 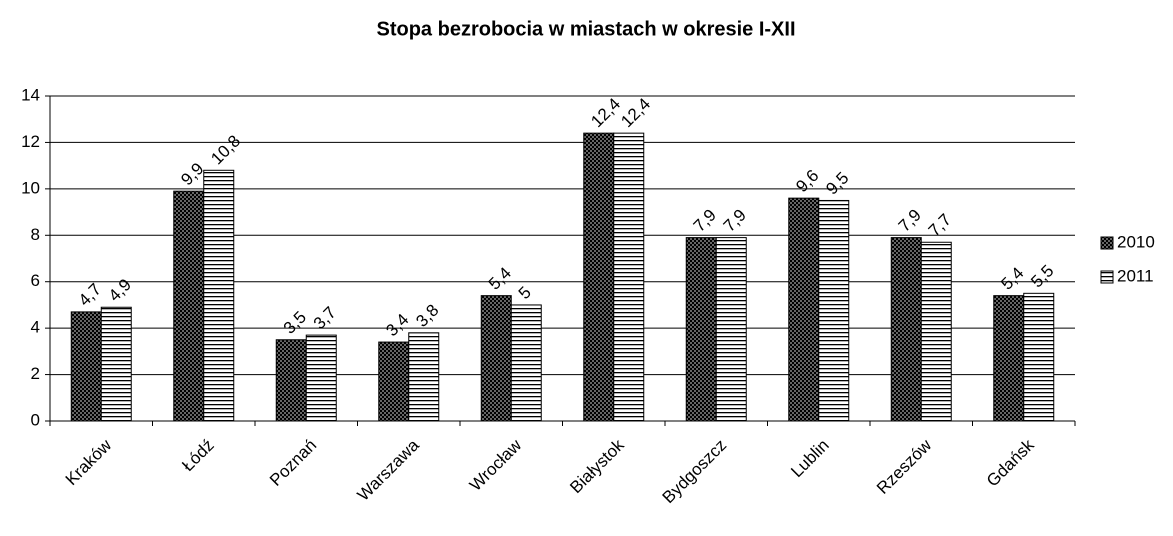 What do you see at coordinates (597, 466) in the screenshot?
I see `x-tick-label: Białystok` at bounding box center [597, 466].